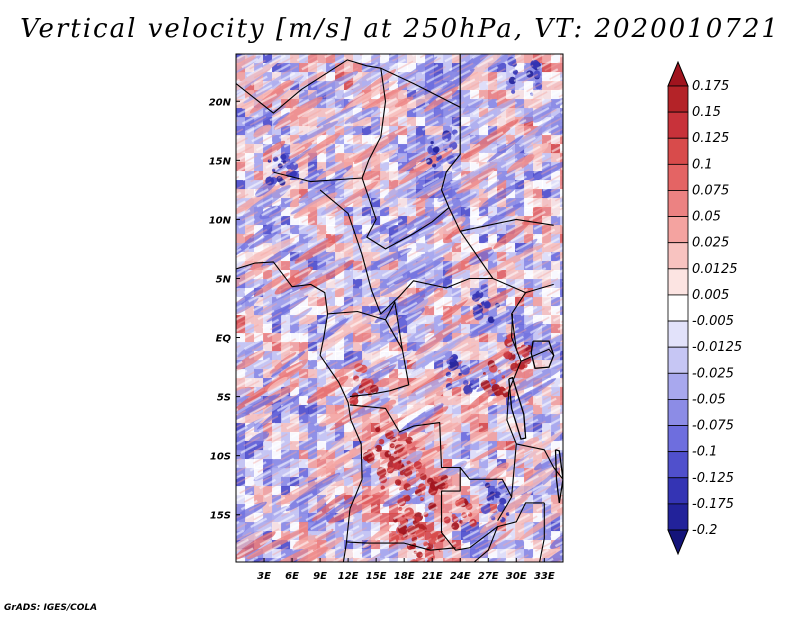 Image resolution: width=800 pixels, height=618 pixels. What do you see at coordinates (376, 576) in the screenshot?
I see `lon-tick-label: 15E` at bounding box center [376, 576].